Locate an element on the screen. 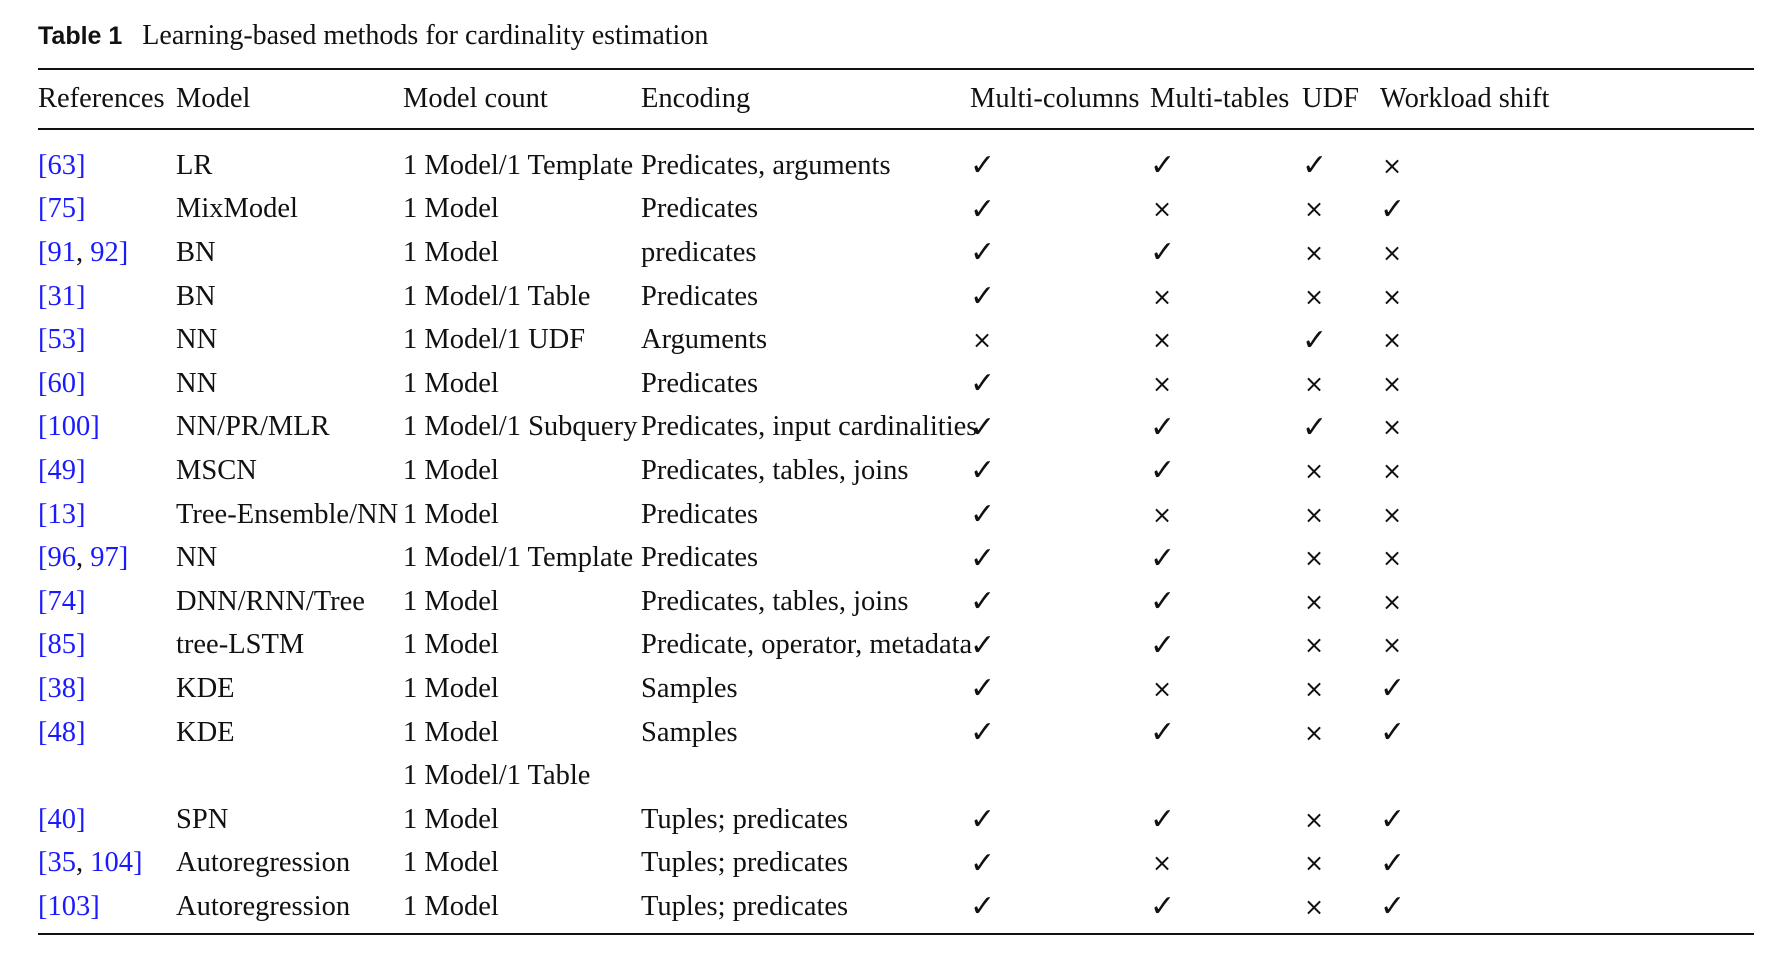  citation-link: 13 is located at coordinates (62, 514).